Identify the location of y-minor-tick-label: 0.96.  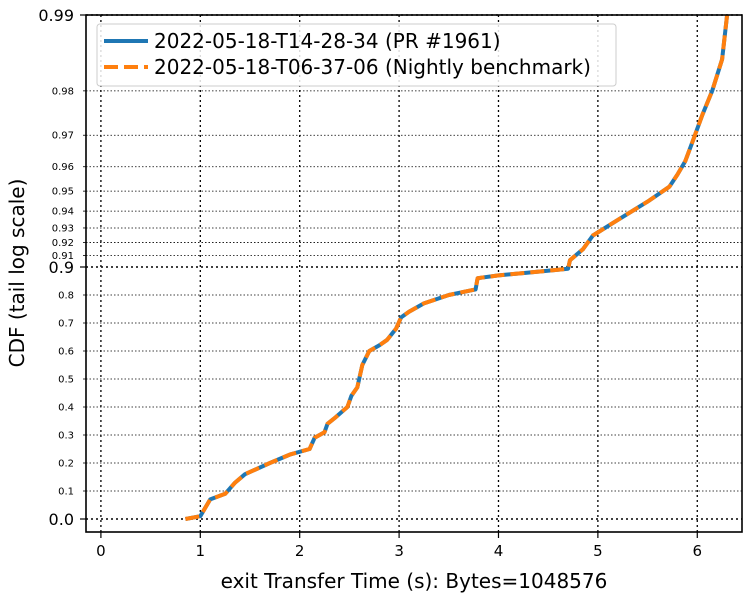
(63, 167).